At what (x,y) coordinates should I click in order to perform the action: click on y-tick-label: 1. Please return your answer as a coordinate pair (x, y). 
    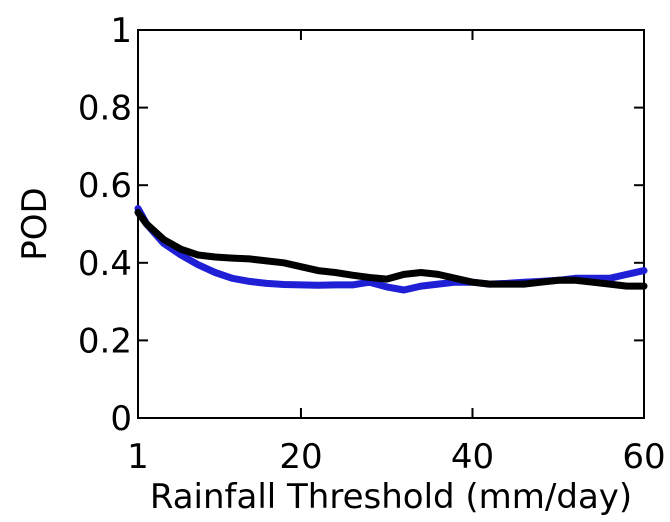
    Looking at the image, I should click on (121, 31).